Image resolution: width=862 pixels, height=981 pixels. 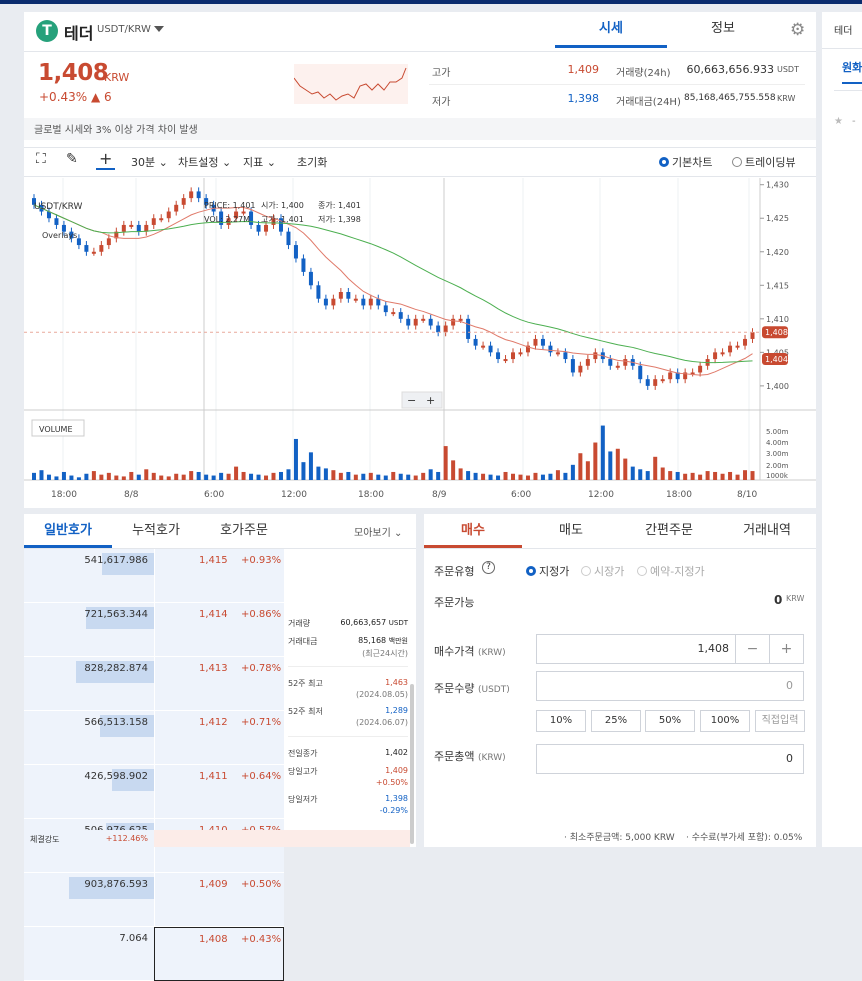 What do you see at coordinates (219, 900) in the screenshot?
I see `ask-price-cell: 1,409 +0.50%` at bounding box center [219, 900].